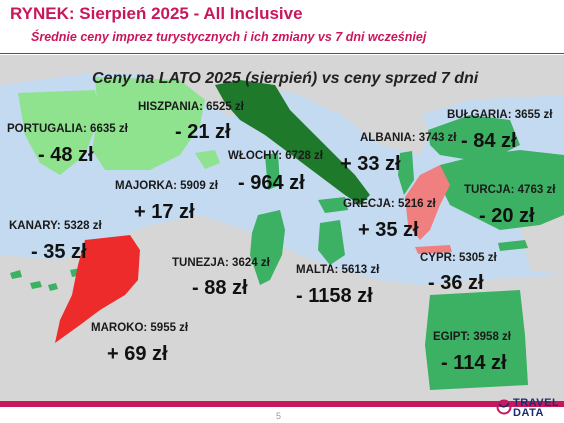 The image size is (564, 423). What do you see at coordinates (148, 123) in the screenshot?
I see `region-hiszpania` at bounding box center [148, 123].